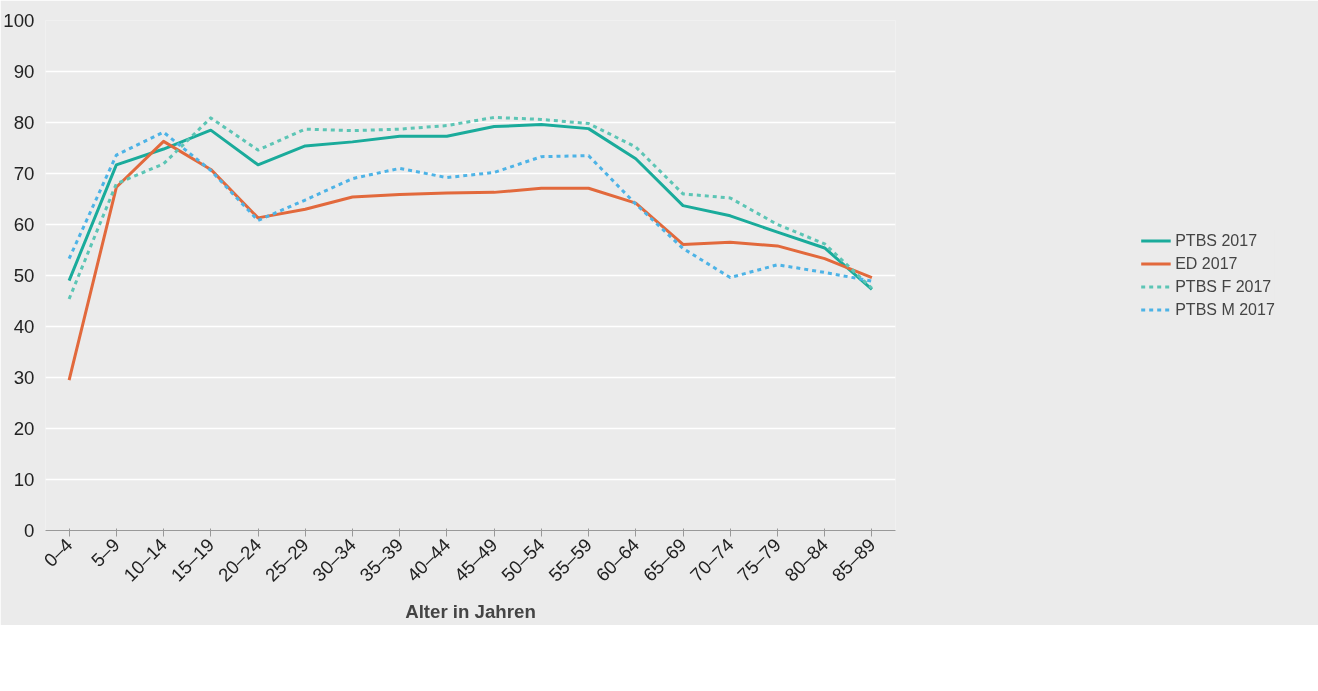 This screenshot has width=1318, height=691. Describe the element at coordinates (58, 552) in the screenshot. I see `x-tick-label: 0–4` at that location.